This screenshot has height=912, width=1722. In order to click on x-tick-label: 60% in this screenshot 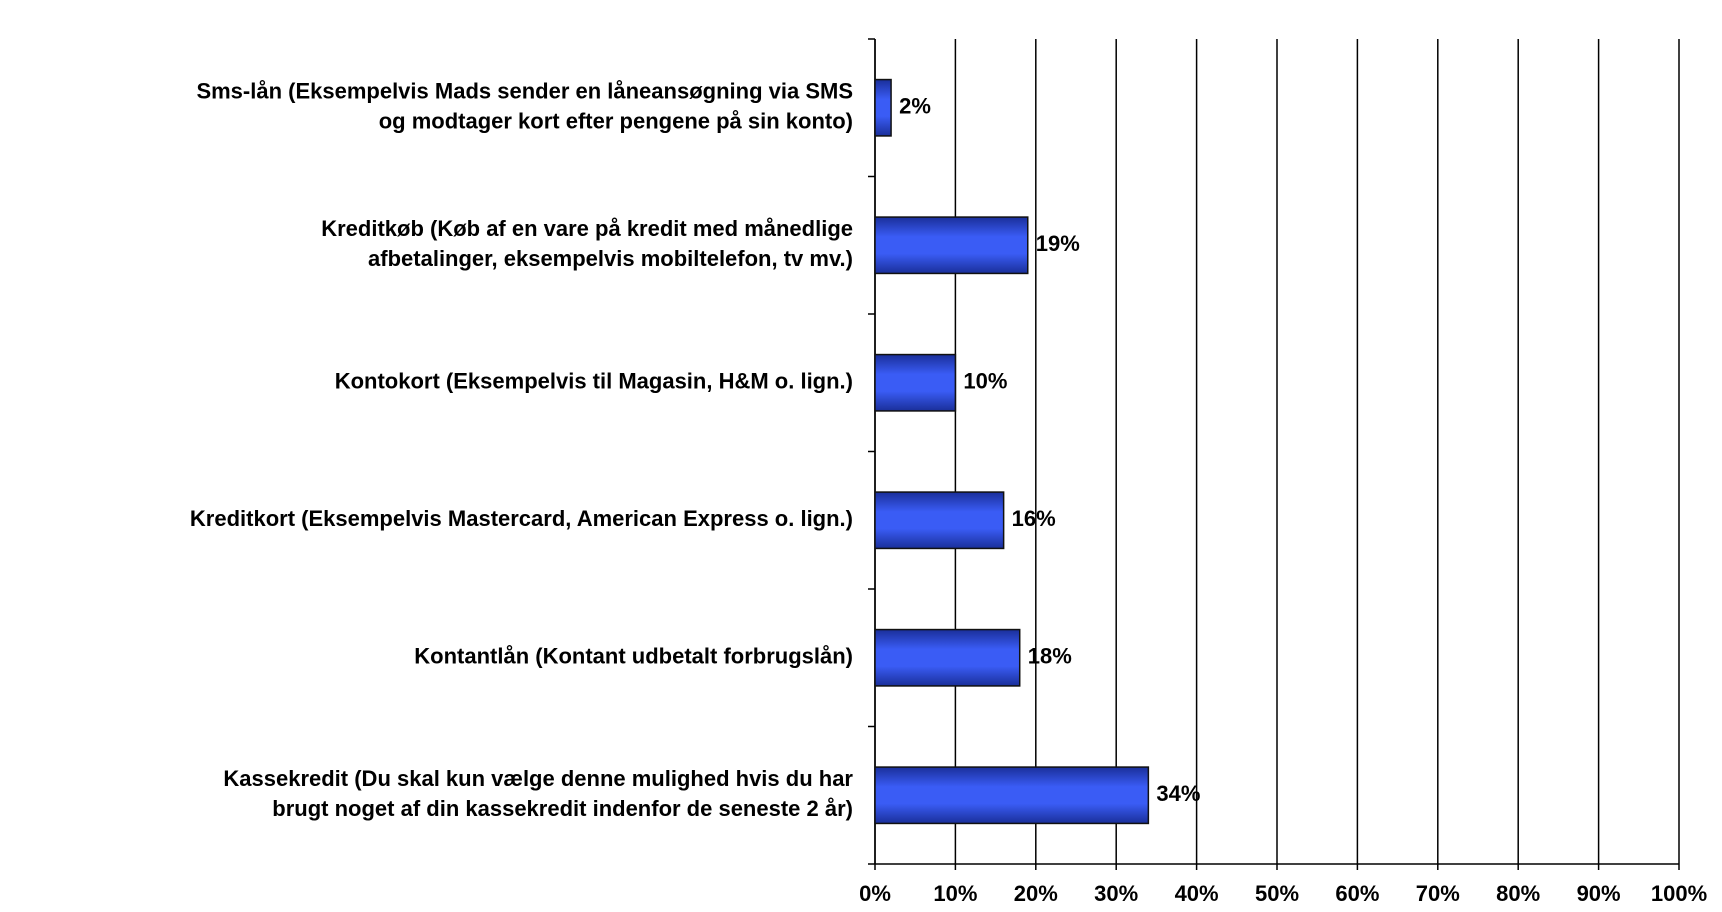, I will do `click(1357, 893)`.